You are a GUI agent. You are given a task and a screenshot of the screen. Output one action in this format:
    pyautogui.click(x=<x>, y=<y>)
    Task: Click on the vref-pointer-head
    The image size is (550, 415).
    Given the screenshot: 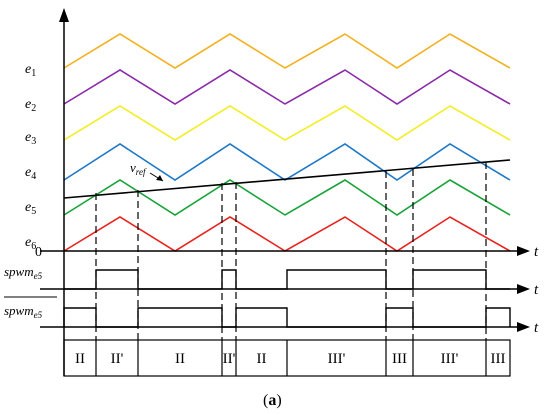 What is the action you would take?
    pyautogui.click(x=159, y=178)
    